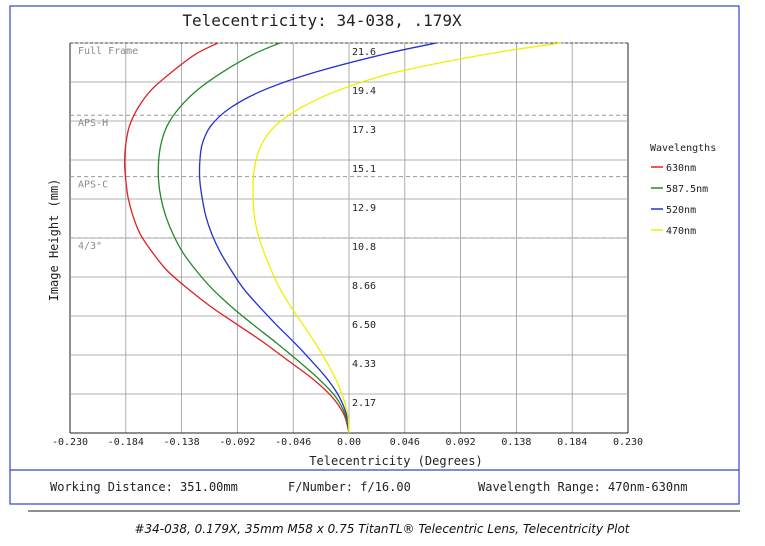 Image resolution: width=765 pixels, height=546 pixels. What do you see at coordinates (681, 168) in the screenshot?
I see `legend-label: 630nm` at bounding box center [681, 168].